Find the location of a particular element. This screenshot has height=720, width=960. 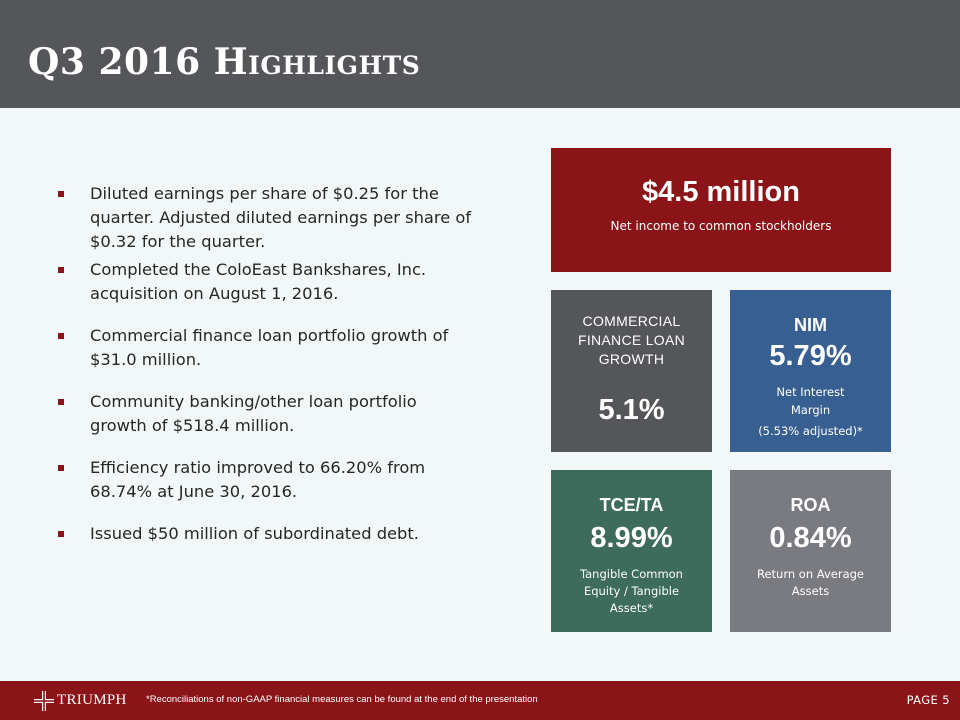

tce-ta-heading: TCE/TA is located at coordinates (631, 505).